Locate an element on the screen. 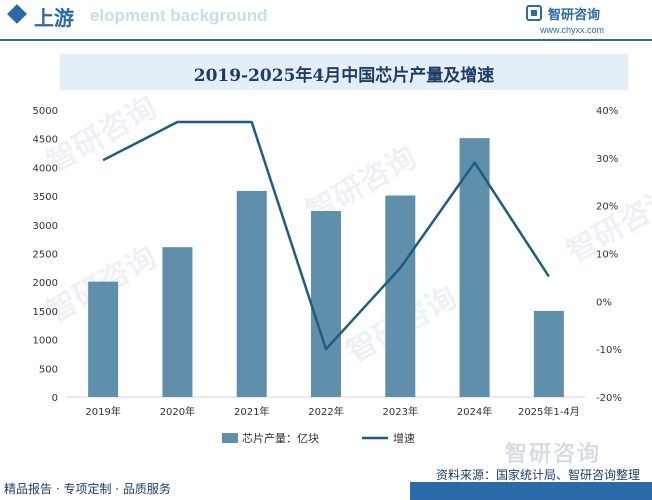  x-axis-tick-label: 2024年 is located at coordinates (474, 411).